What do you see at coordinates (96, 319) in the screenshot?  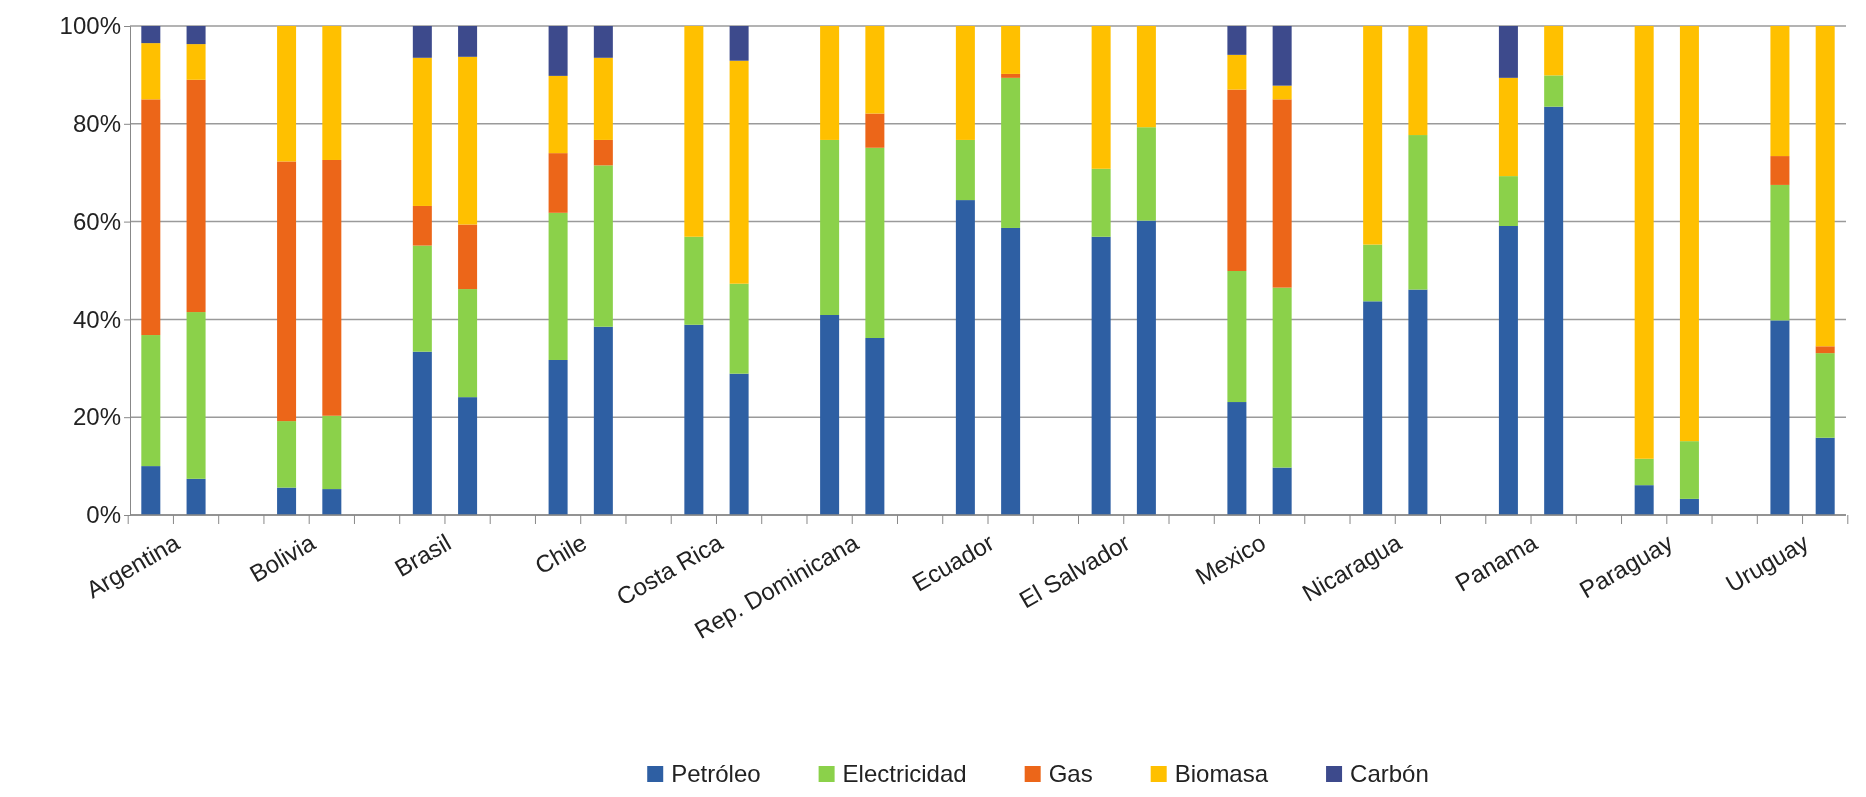 I see `y-tick-label: 40%` at bounding box center [96, 319].